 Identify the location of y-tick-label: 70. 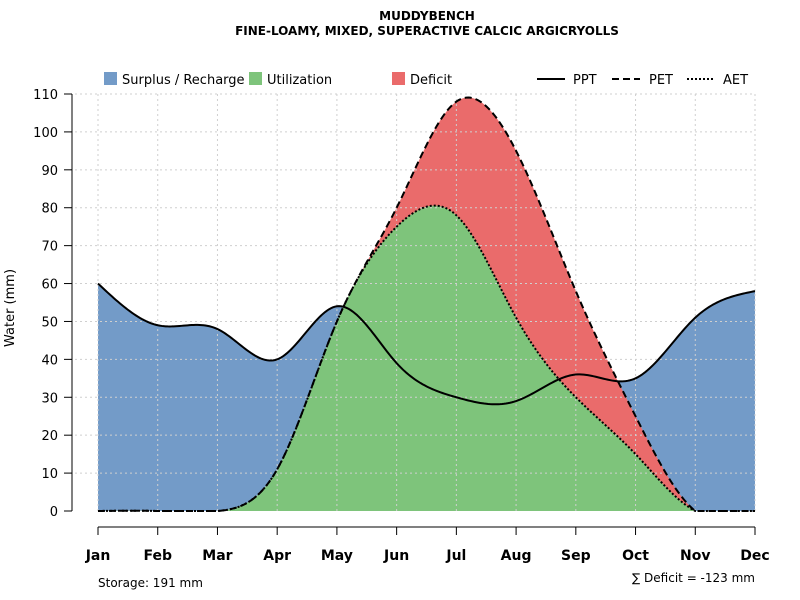
(49, 247).